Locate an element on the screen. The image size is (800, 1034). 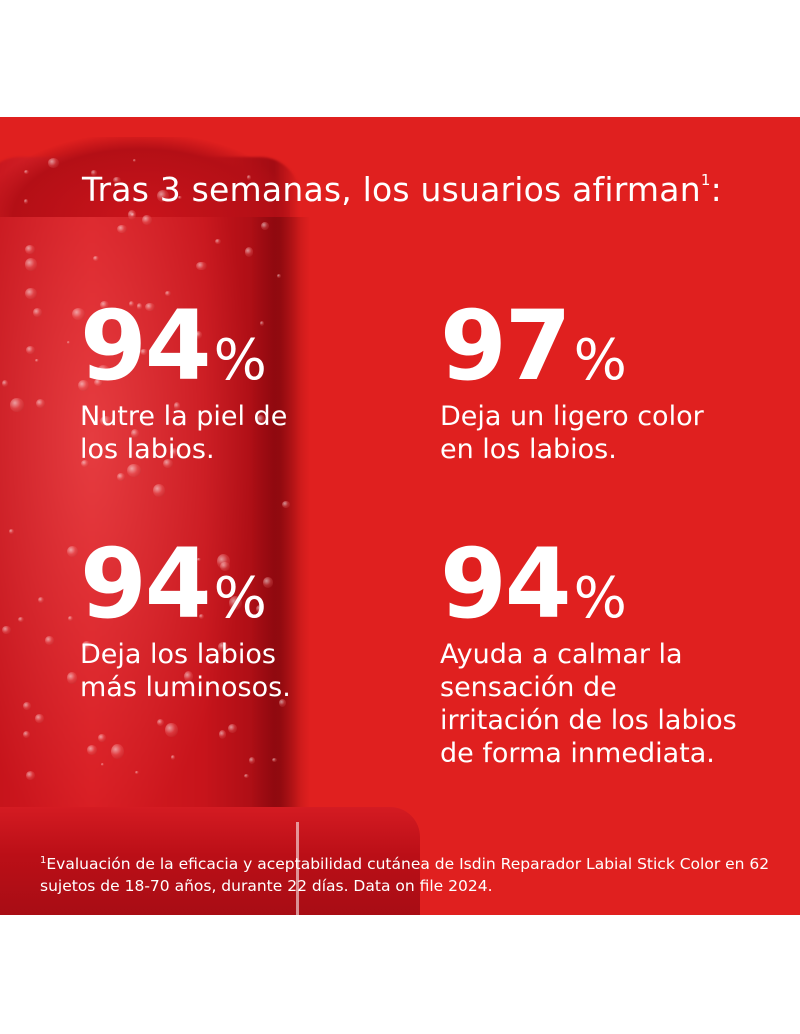
stat-description: Deja los labios más luminosos. is located at coordinates (185, 671).